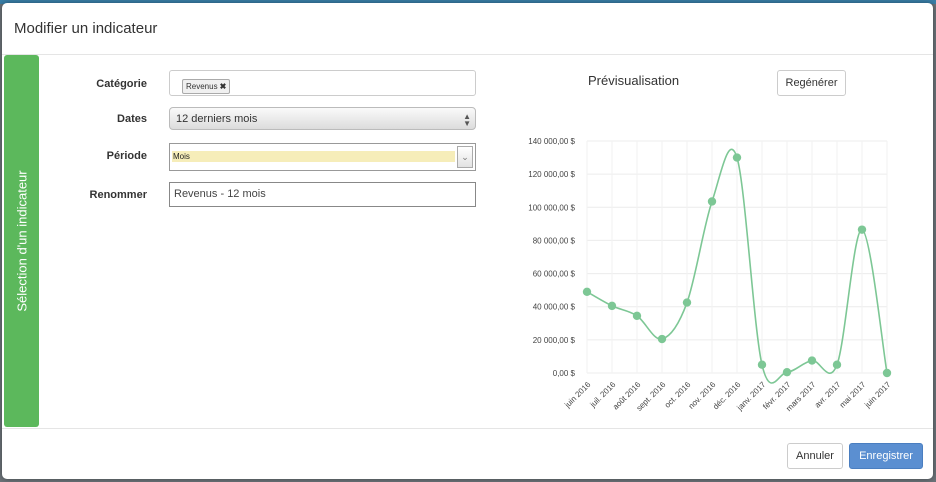 Image resolution: width=936 pixels, height=482 pixels. What do you see at coordinates (21, 241) in the screenshot?
I see `indicator-selection-tab: Sélection d'un indicateur` at bounding box center [21, 241].